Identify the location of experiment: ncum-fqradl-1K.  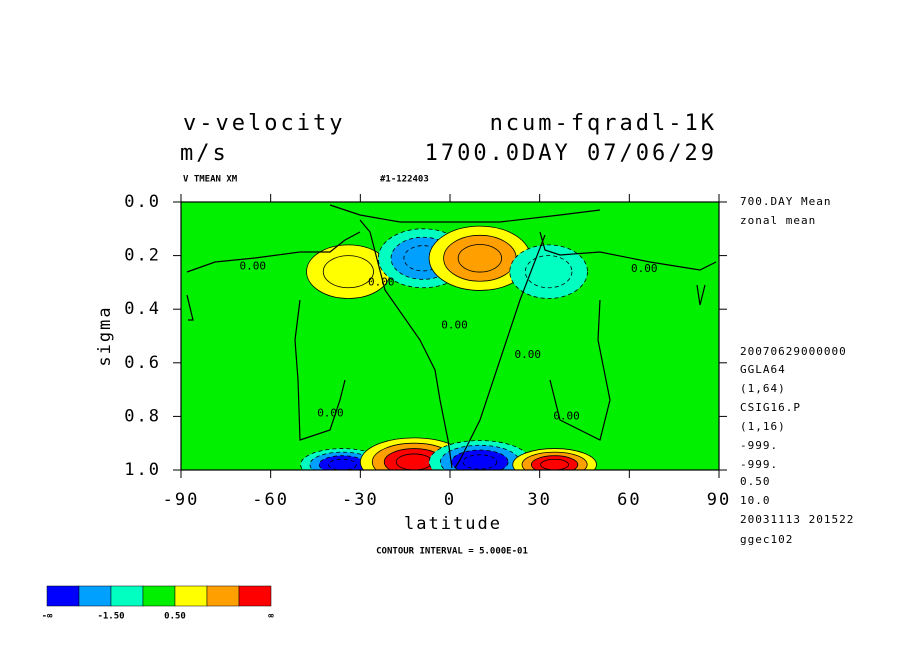
(603, 123).